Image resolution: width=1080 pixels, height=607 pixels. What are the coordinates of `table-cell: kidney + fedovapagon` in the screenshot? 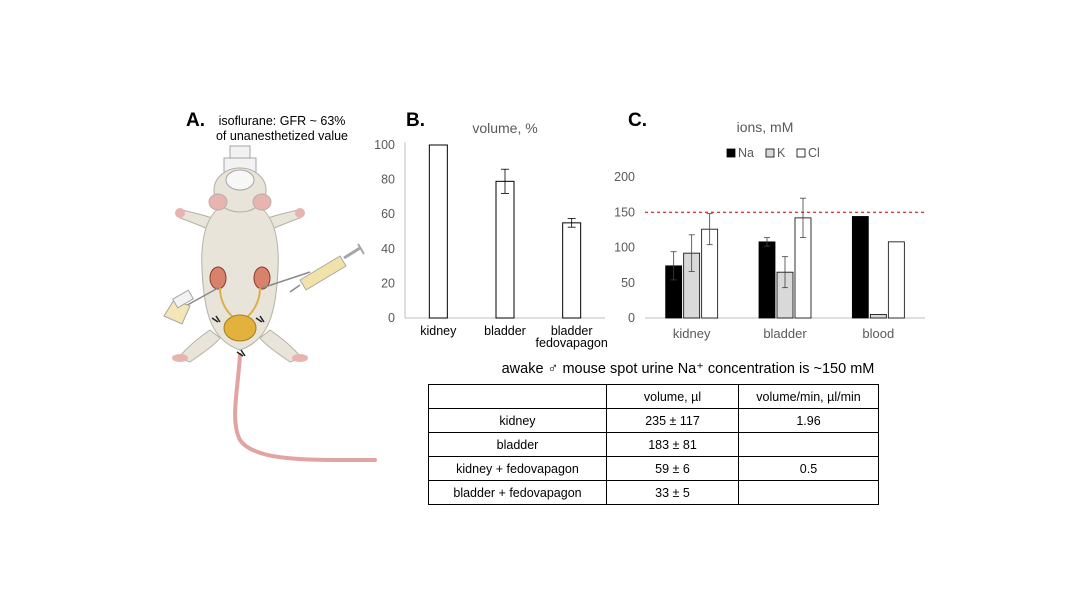 It's located at (517, 468).